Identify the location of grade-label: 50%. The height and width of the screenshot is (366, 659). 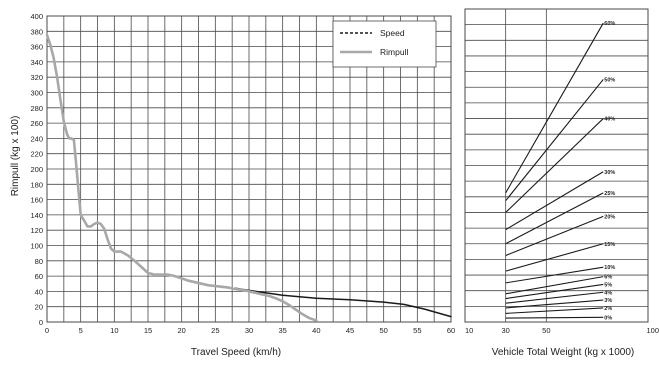
(609, 80).